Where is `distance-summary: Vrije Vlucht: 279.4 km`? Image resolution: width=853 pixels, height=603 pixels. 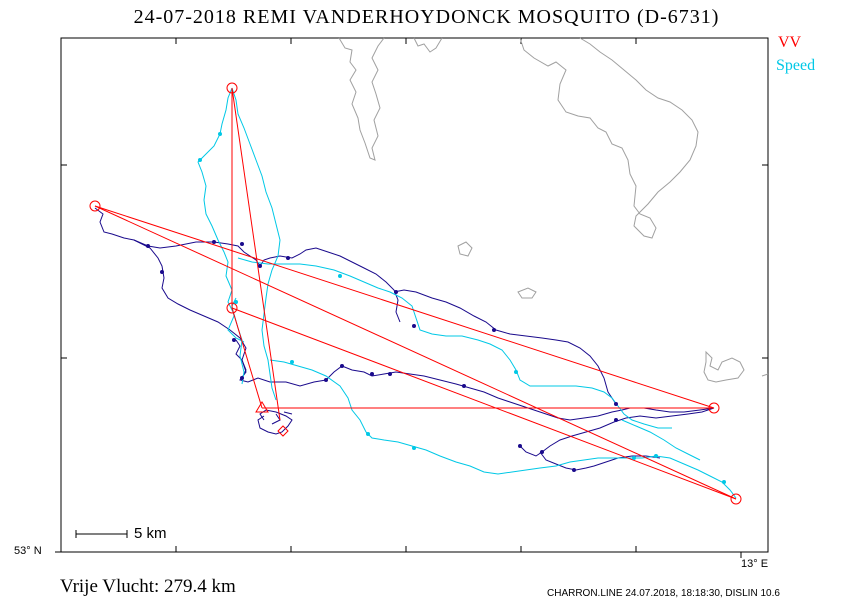
distance-summary: Vrije Vlucht: 279.4 km is located at coordinates (148, 586).